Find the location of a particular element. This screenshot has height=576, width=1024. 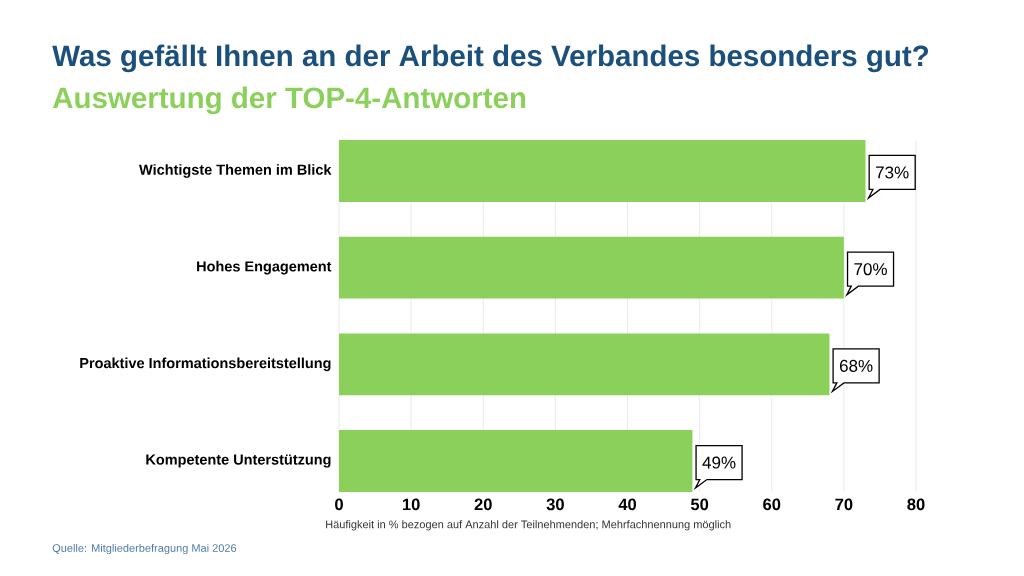

data-label: 73% is located at coordinates (892, 172).